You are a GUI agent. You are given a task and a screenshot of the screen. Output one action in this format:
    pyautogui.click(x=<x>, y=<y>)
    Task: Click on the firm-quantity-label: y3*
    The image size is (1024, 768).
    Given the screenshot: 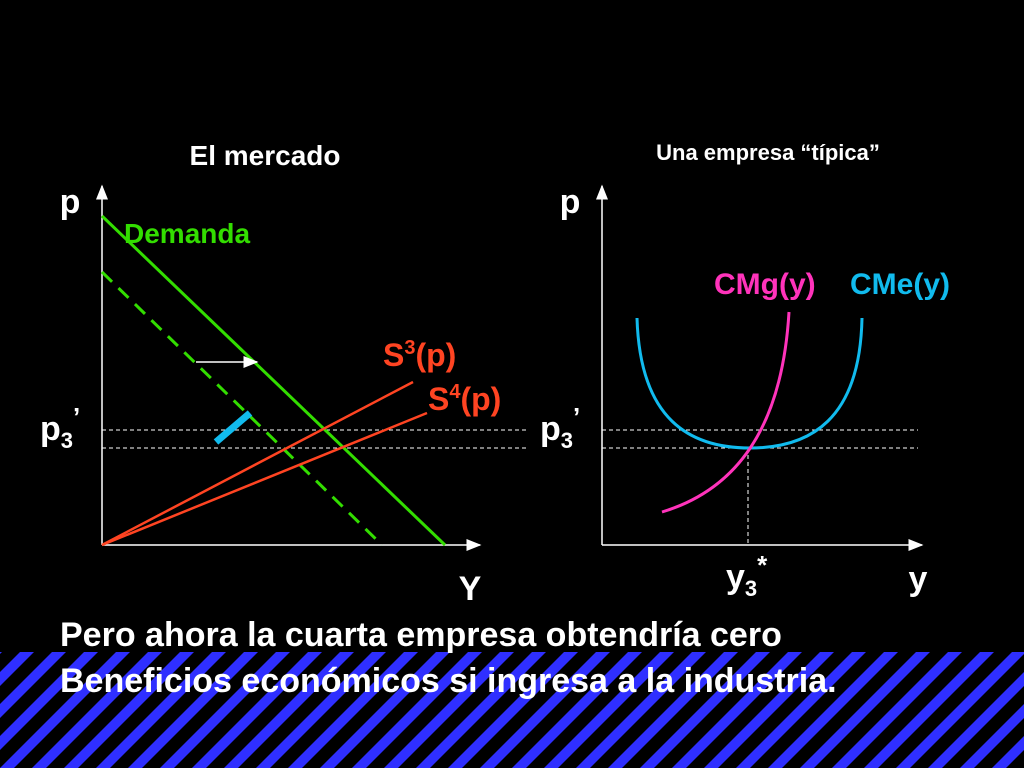 What is the action you would take?
    pyautogui.click(x=747, y=575)
    